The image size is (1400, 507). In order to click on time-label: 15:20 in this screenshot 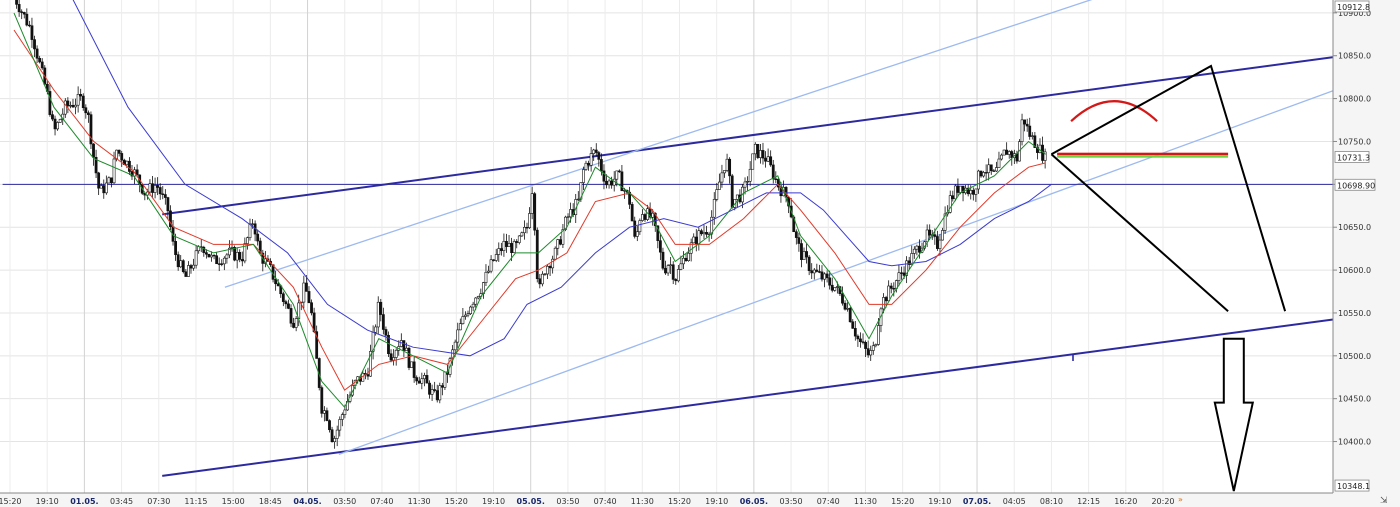, I will do `click(11, 501)`.